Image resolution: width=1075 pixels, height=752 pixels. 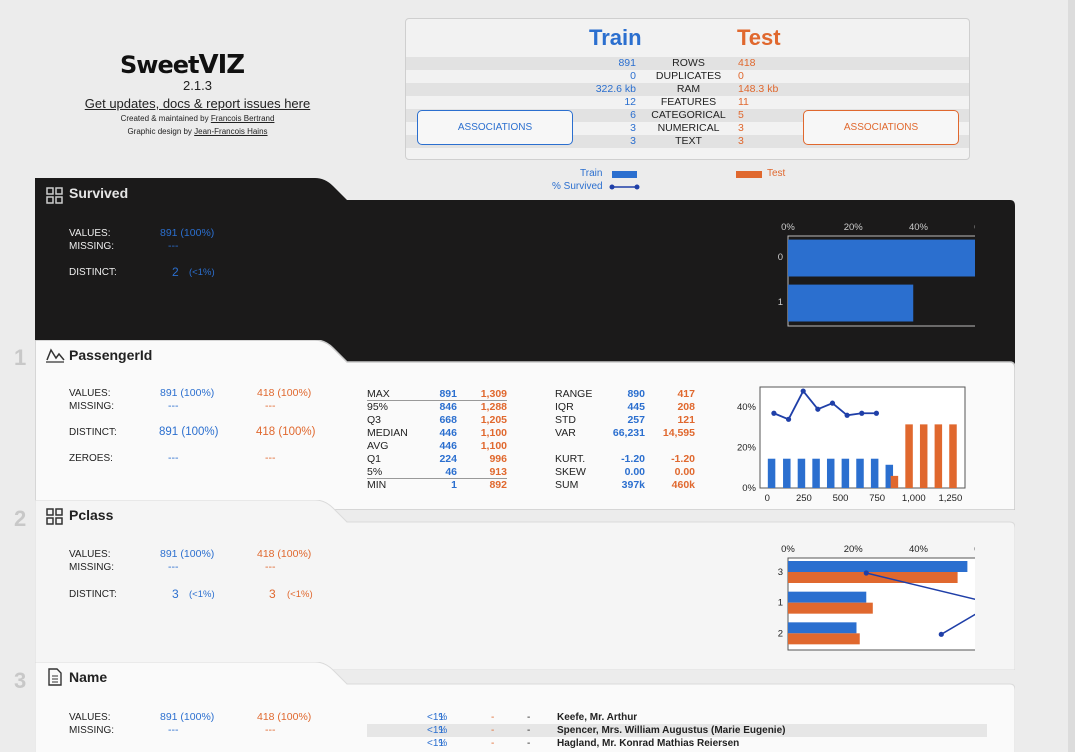 What do you see at coordinates (687, 128) in the screenshot?
I see `summary-row: 3 NUMERICAL 3` at bounding box center [687, 128].